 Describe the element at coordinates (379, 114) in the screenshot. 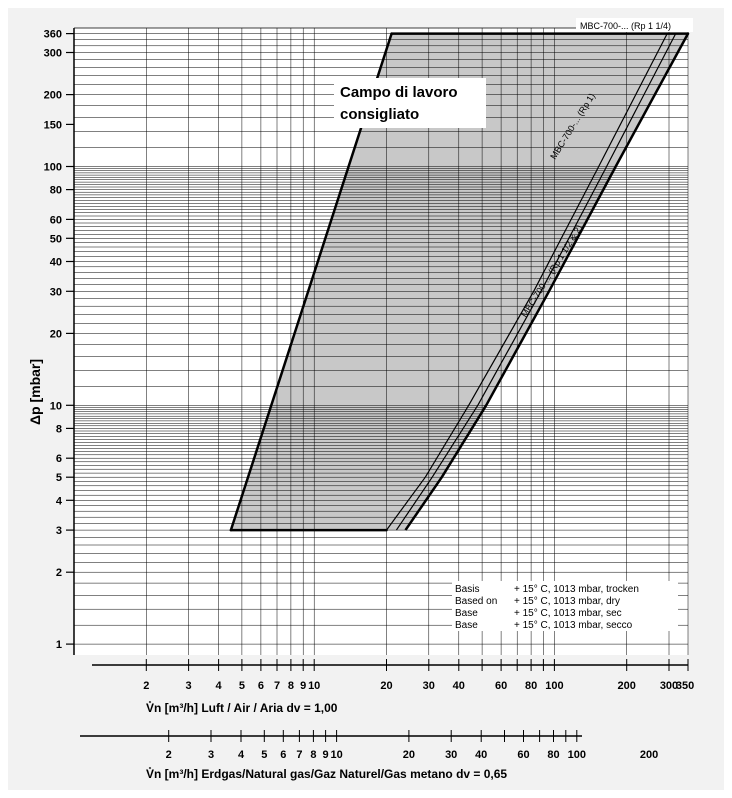

I see `region-label-line2: consigliato` at that location.